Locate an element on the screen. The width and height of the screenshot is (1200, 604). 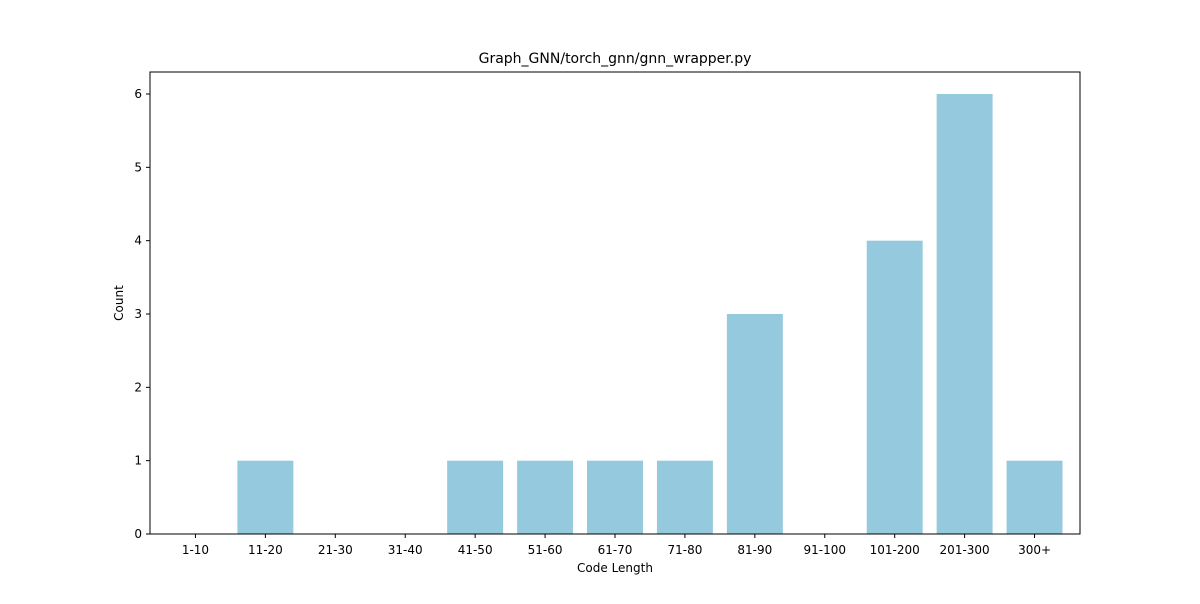
x-tick-label: 21-30 is located at coordinates (335, 550).